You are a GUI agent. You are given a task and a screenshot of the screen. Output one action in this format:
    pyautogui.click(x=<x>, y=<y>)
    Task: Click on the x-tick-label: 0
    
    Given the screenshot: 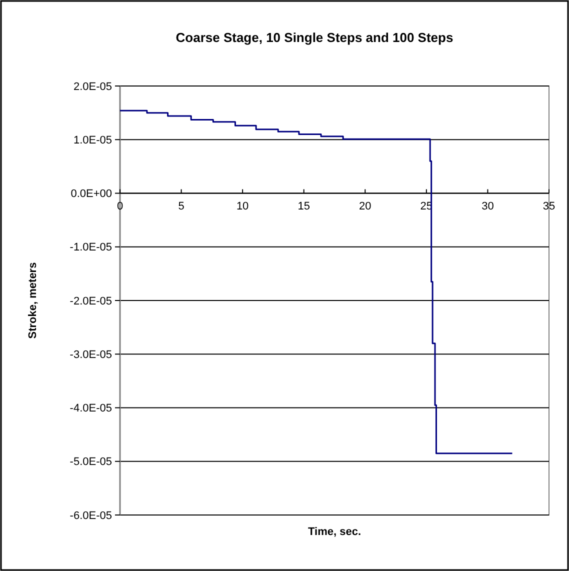 What is the action you would take?
    pyautogui.click(x=120, y=206)
    